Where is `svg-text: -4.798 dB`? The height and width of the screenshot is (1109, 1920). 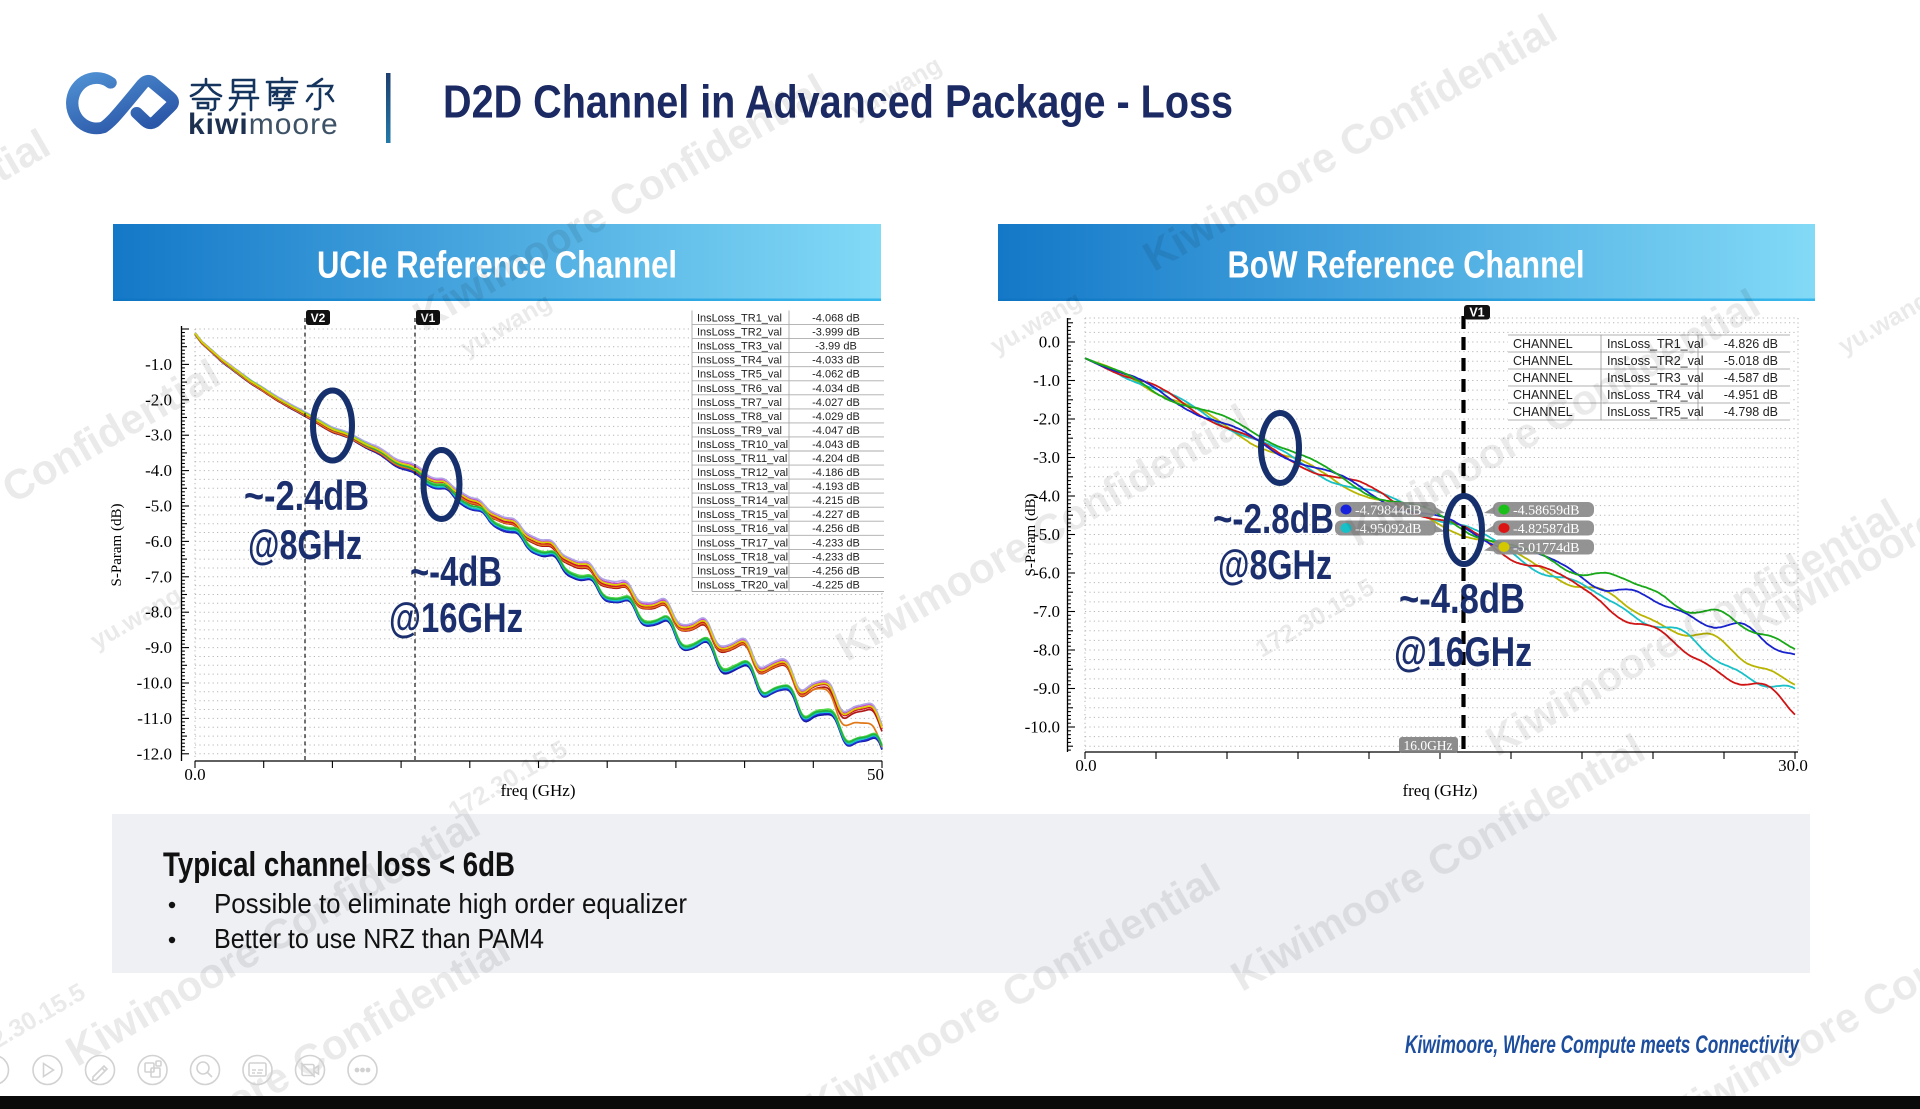 svg-text: -4.798 dB is located at coordinates (1751, 412).